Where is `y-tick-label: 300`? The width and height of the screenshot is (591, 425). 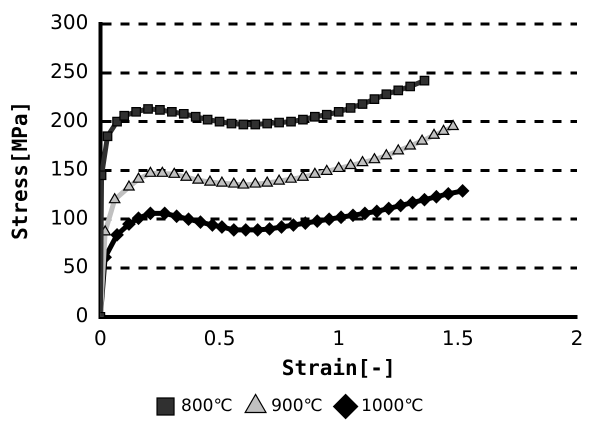
y-tick-label: 300 is located at coordinates (69, 22).